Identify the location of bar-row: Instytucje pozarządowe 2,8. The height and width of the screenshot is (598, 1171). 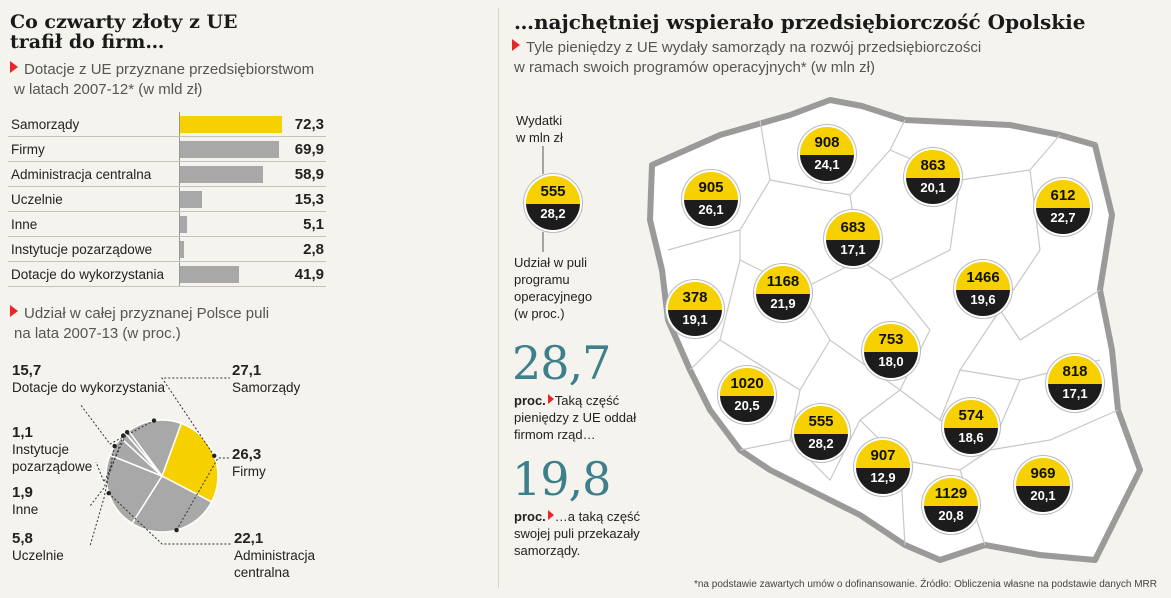
(167, 249).